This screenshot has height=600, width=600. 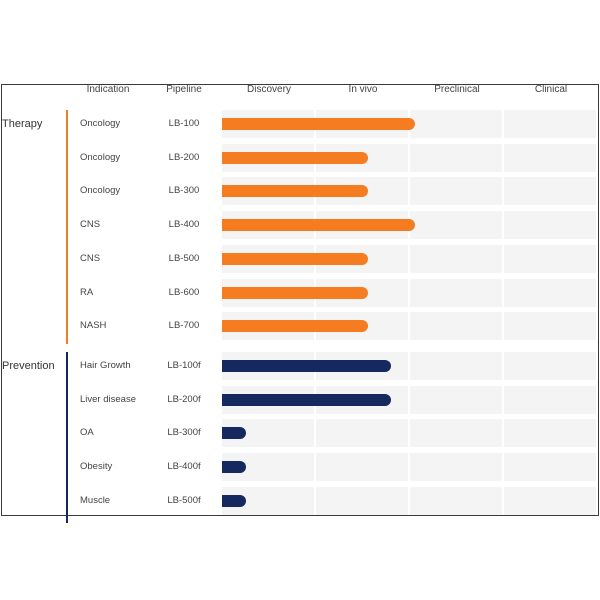 I want to click on table-row: Oncology LB-300, so click(x=333, y=191).